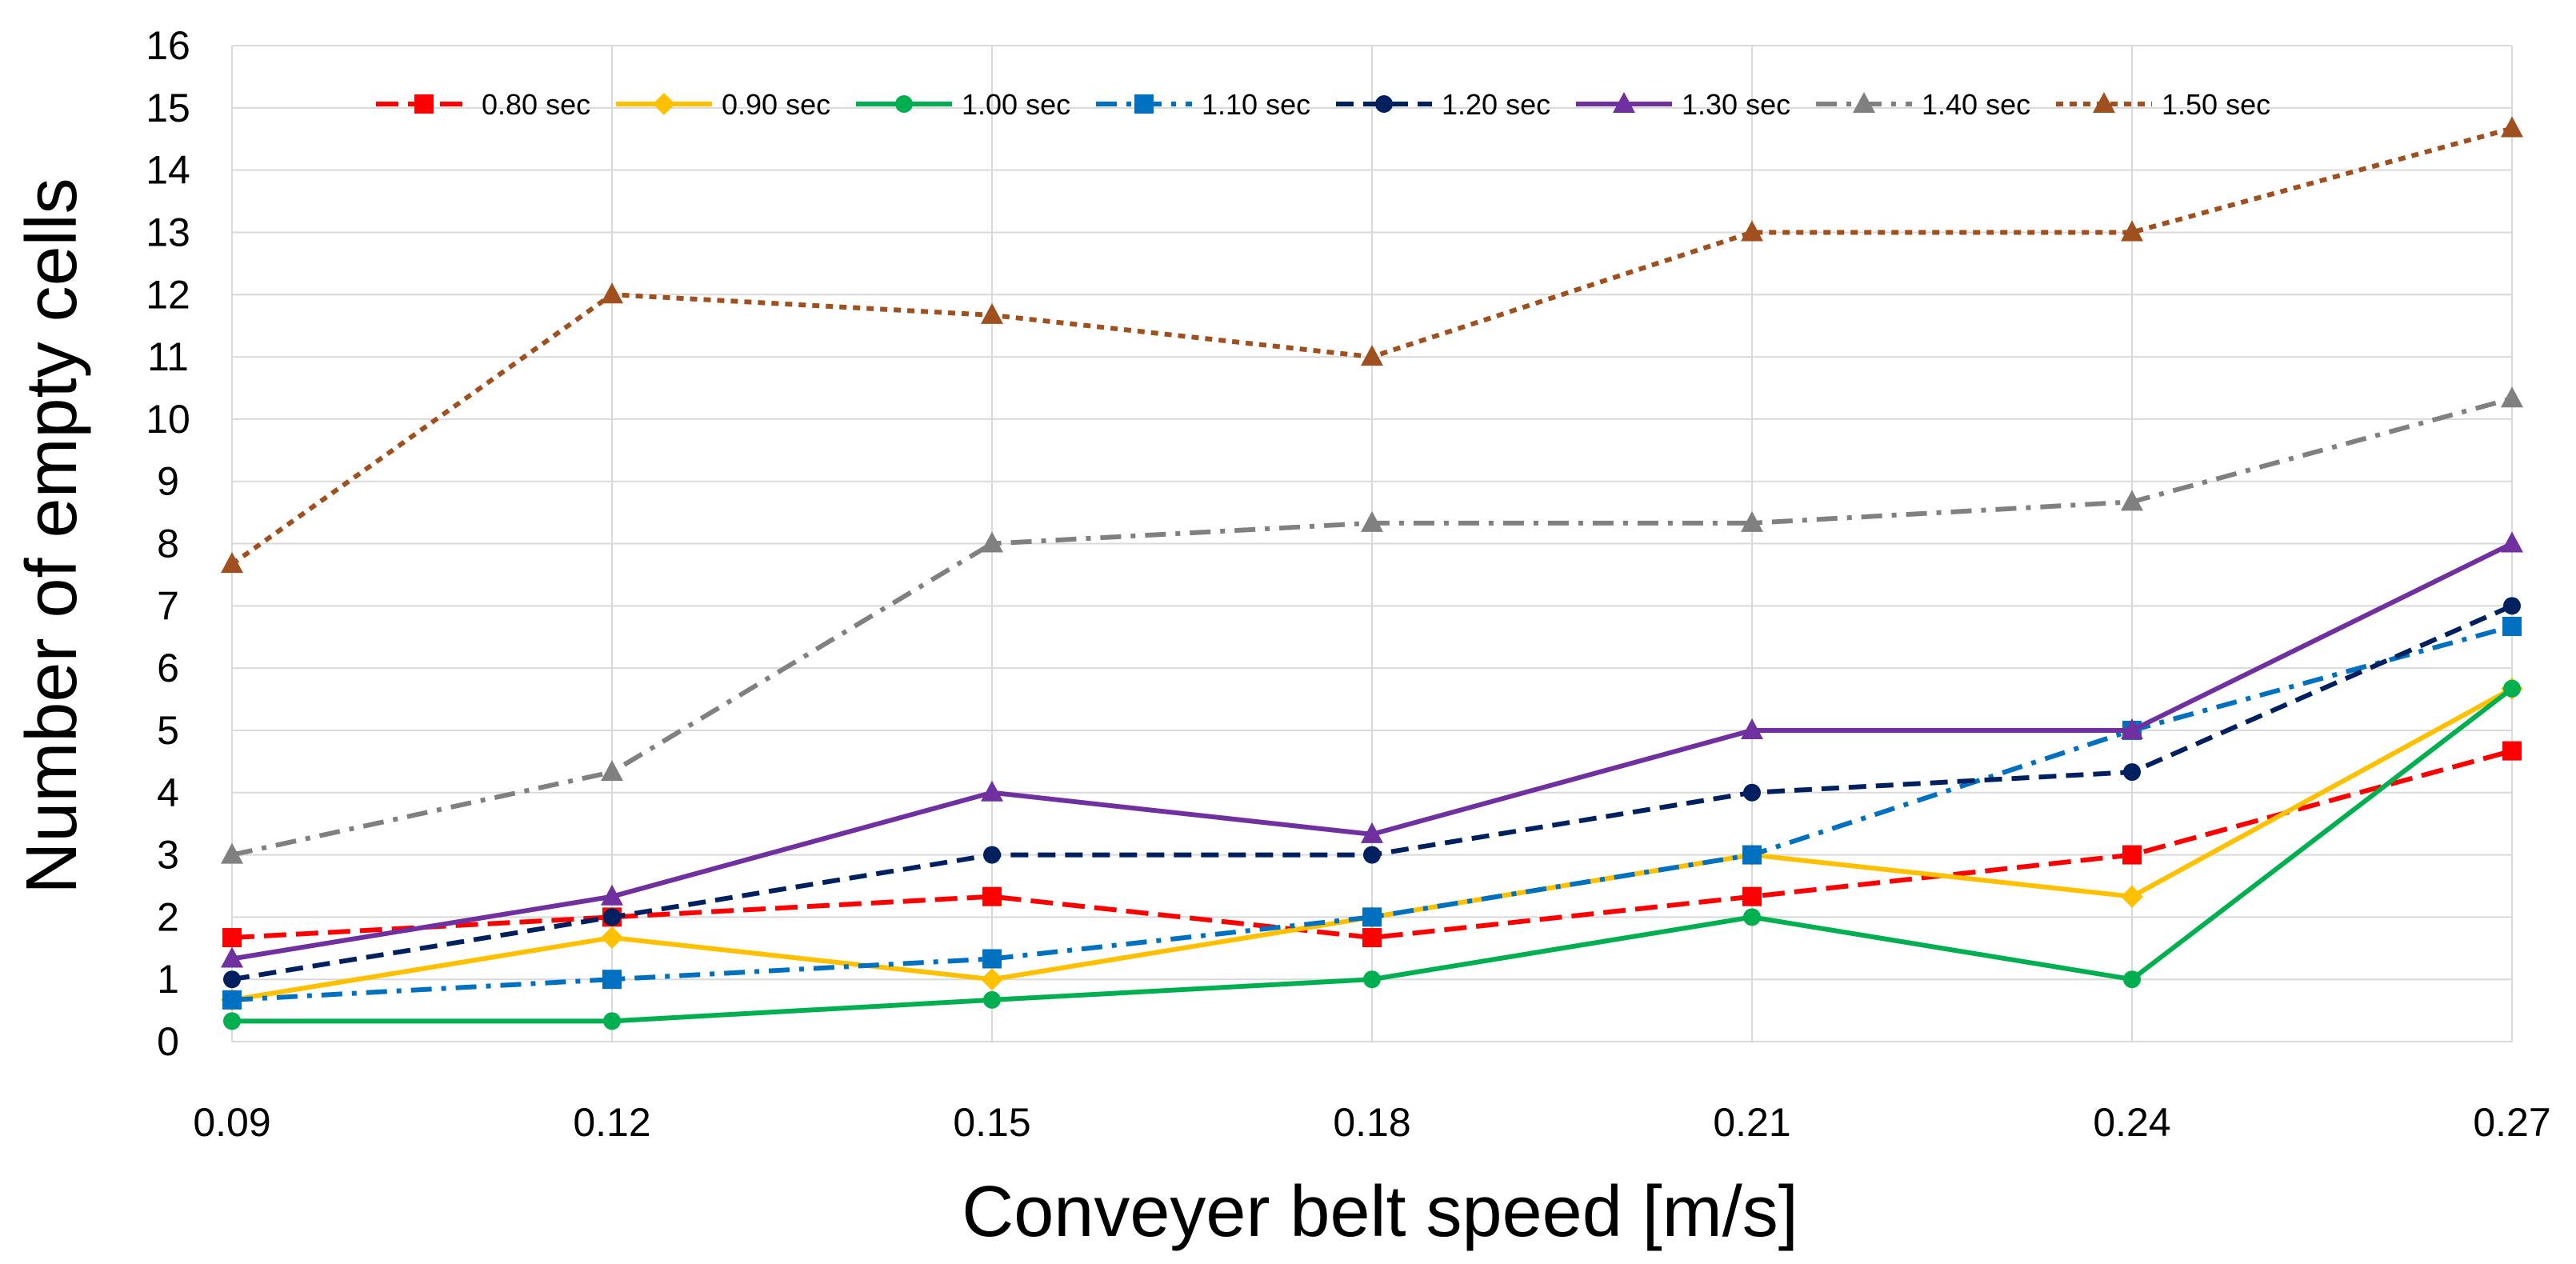  What do you see at coordinates (168, 356) in the screenshot?
I see `y-tick-label: 11` at bounding box center [168, 356].